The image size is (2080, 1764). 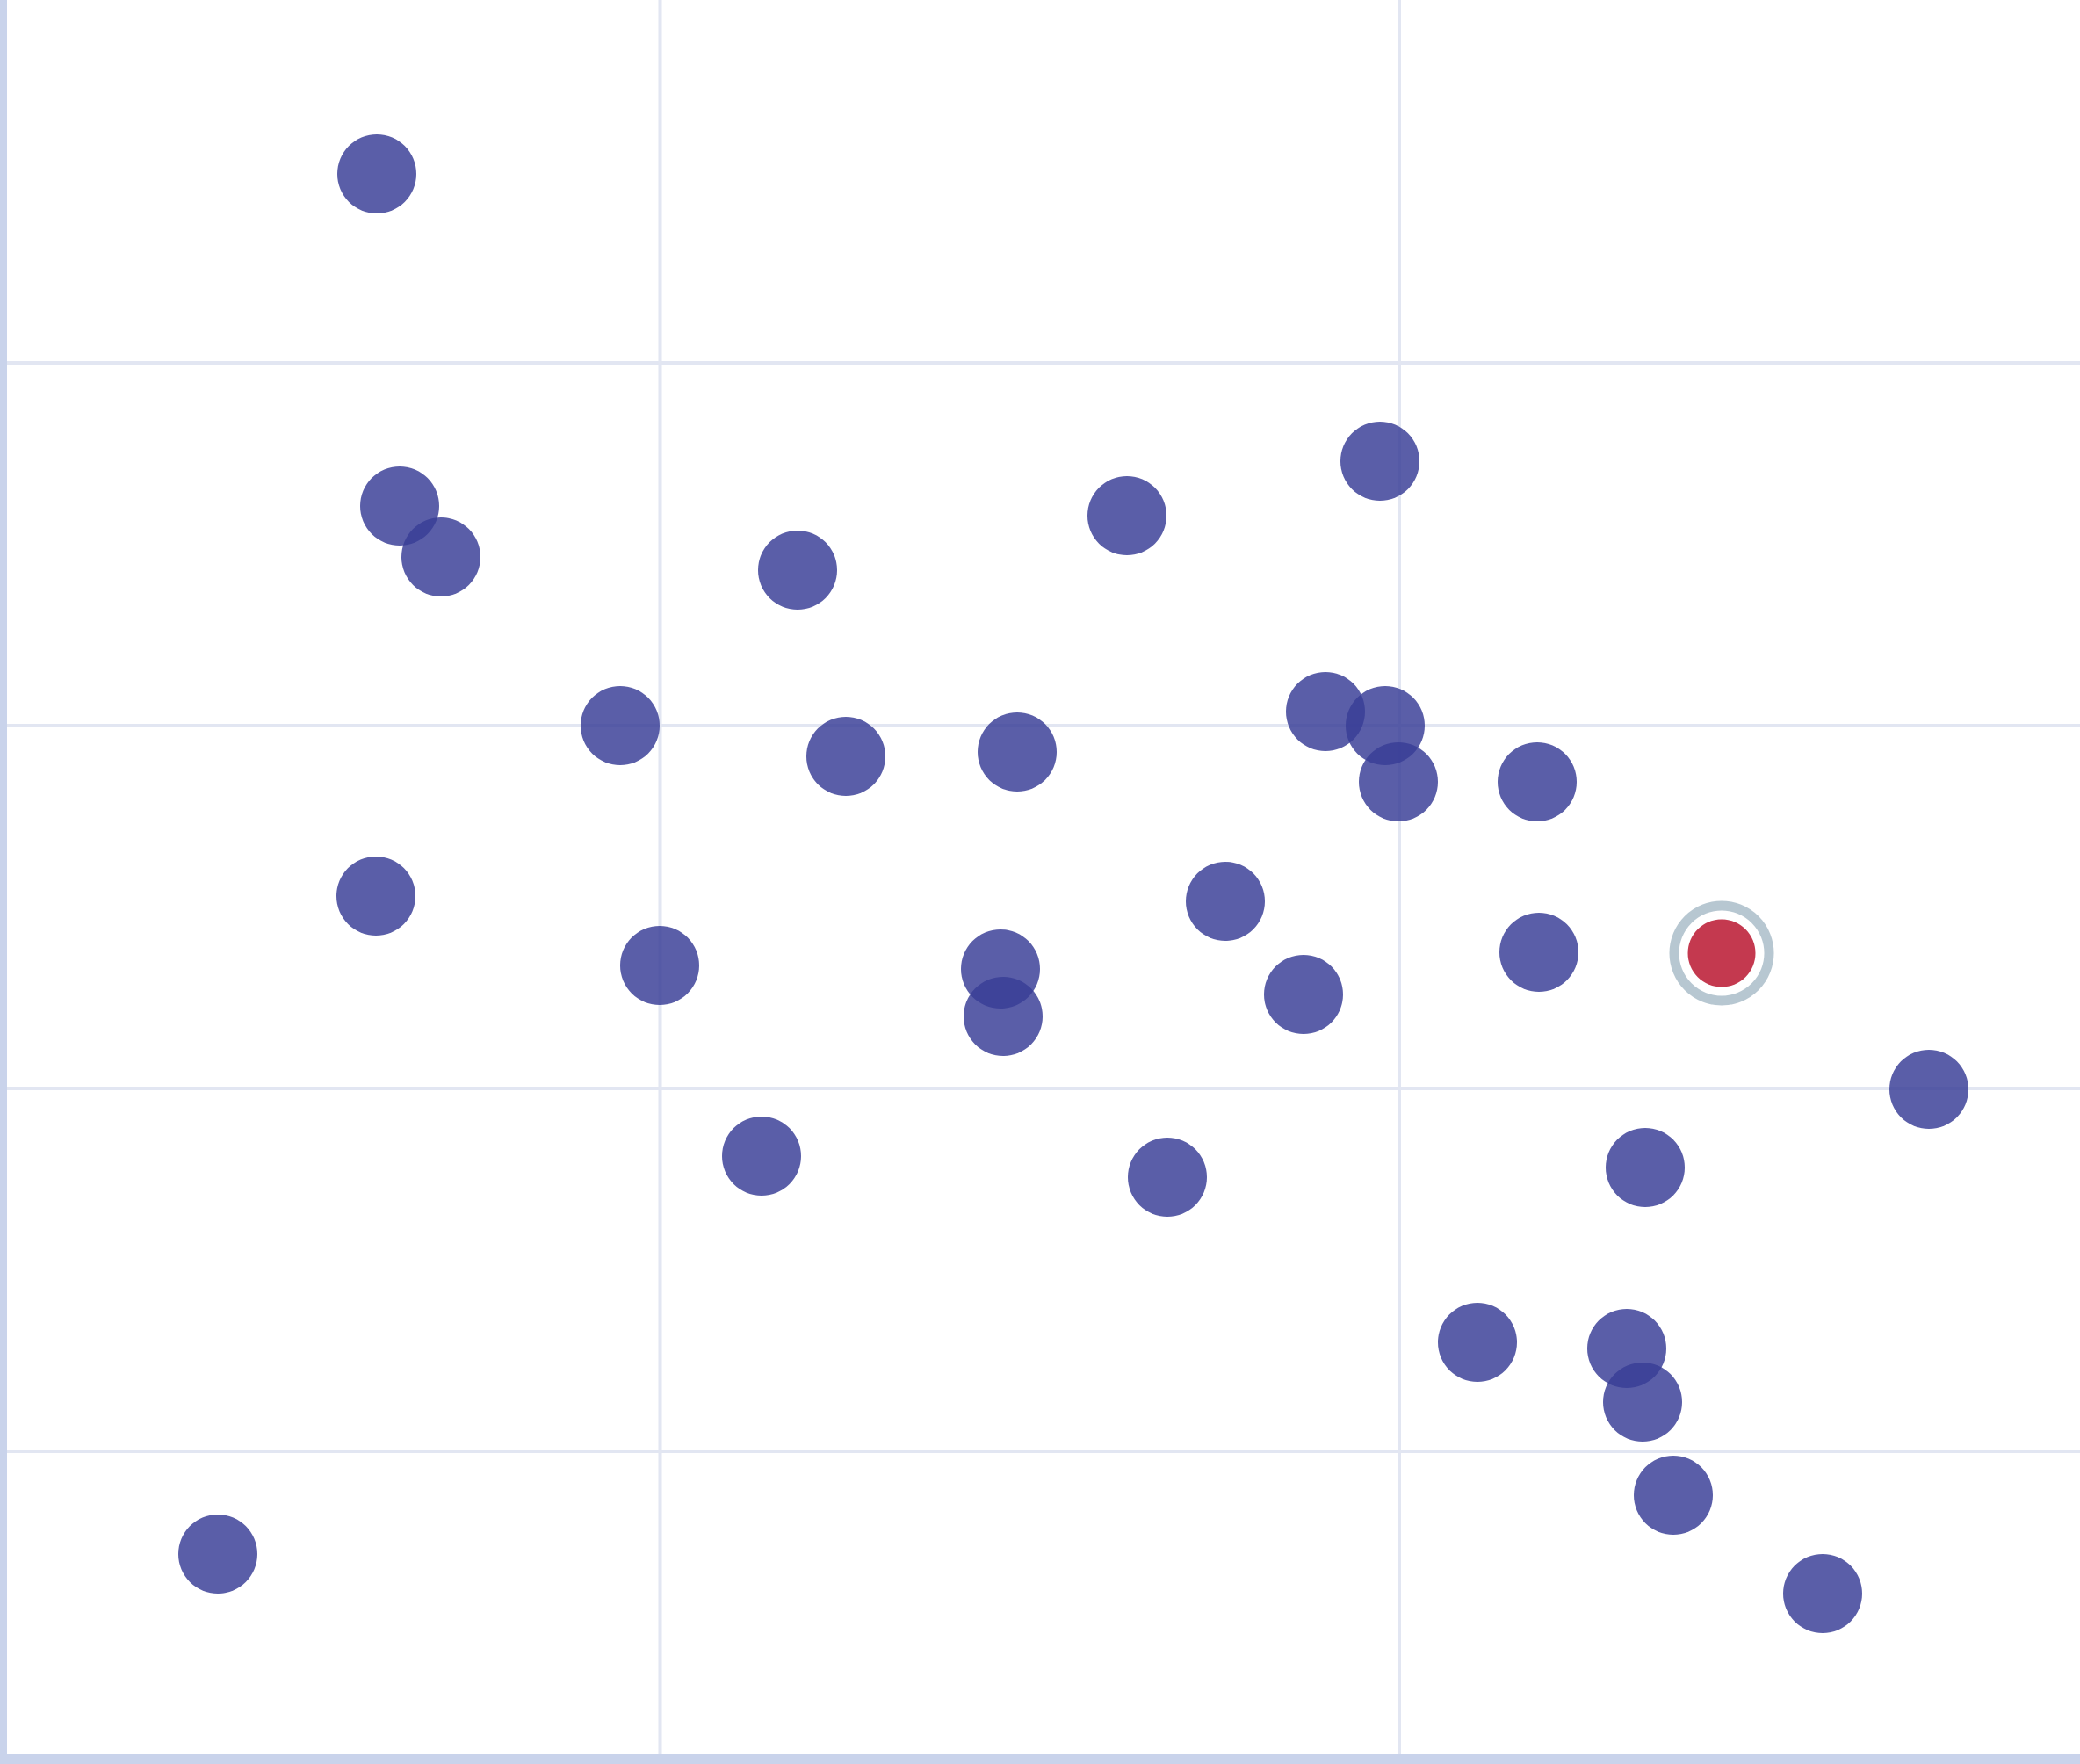 What do you see at coordinates (3, 882) in the screenshot?
I see `left-axis-band` at bounding box center [3, 882].